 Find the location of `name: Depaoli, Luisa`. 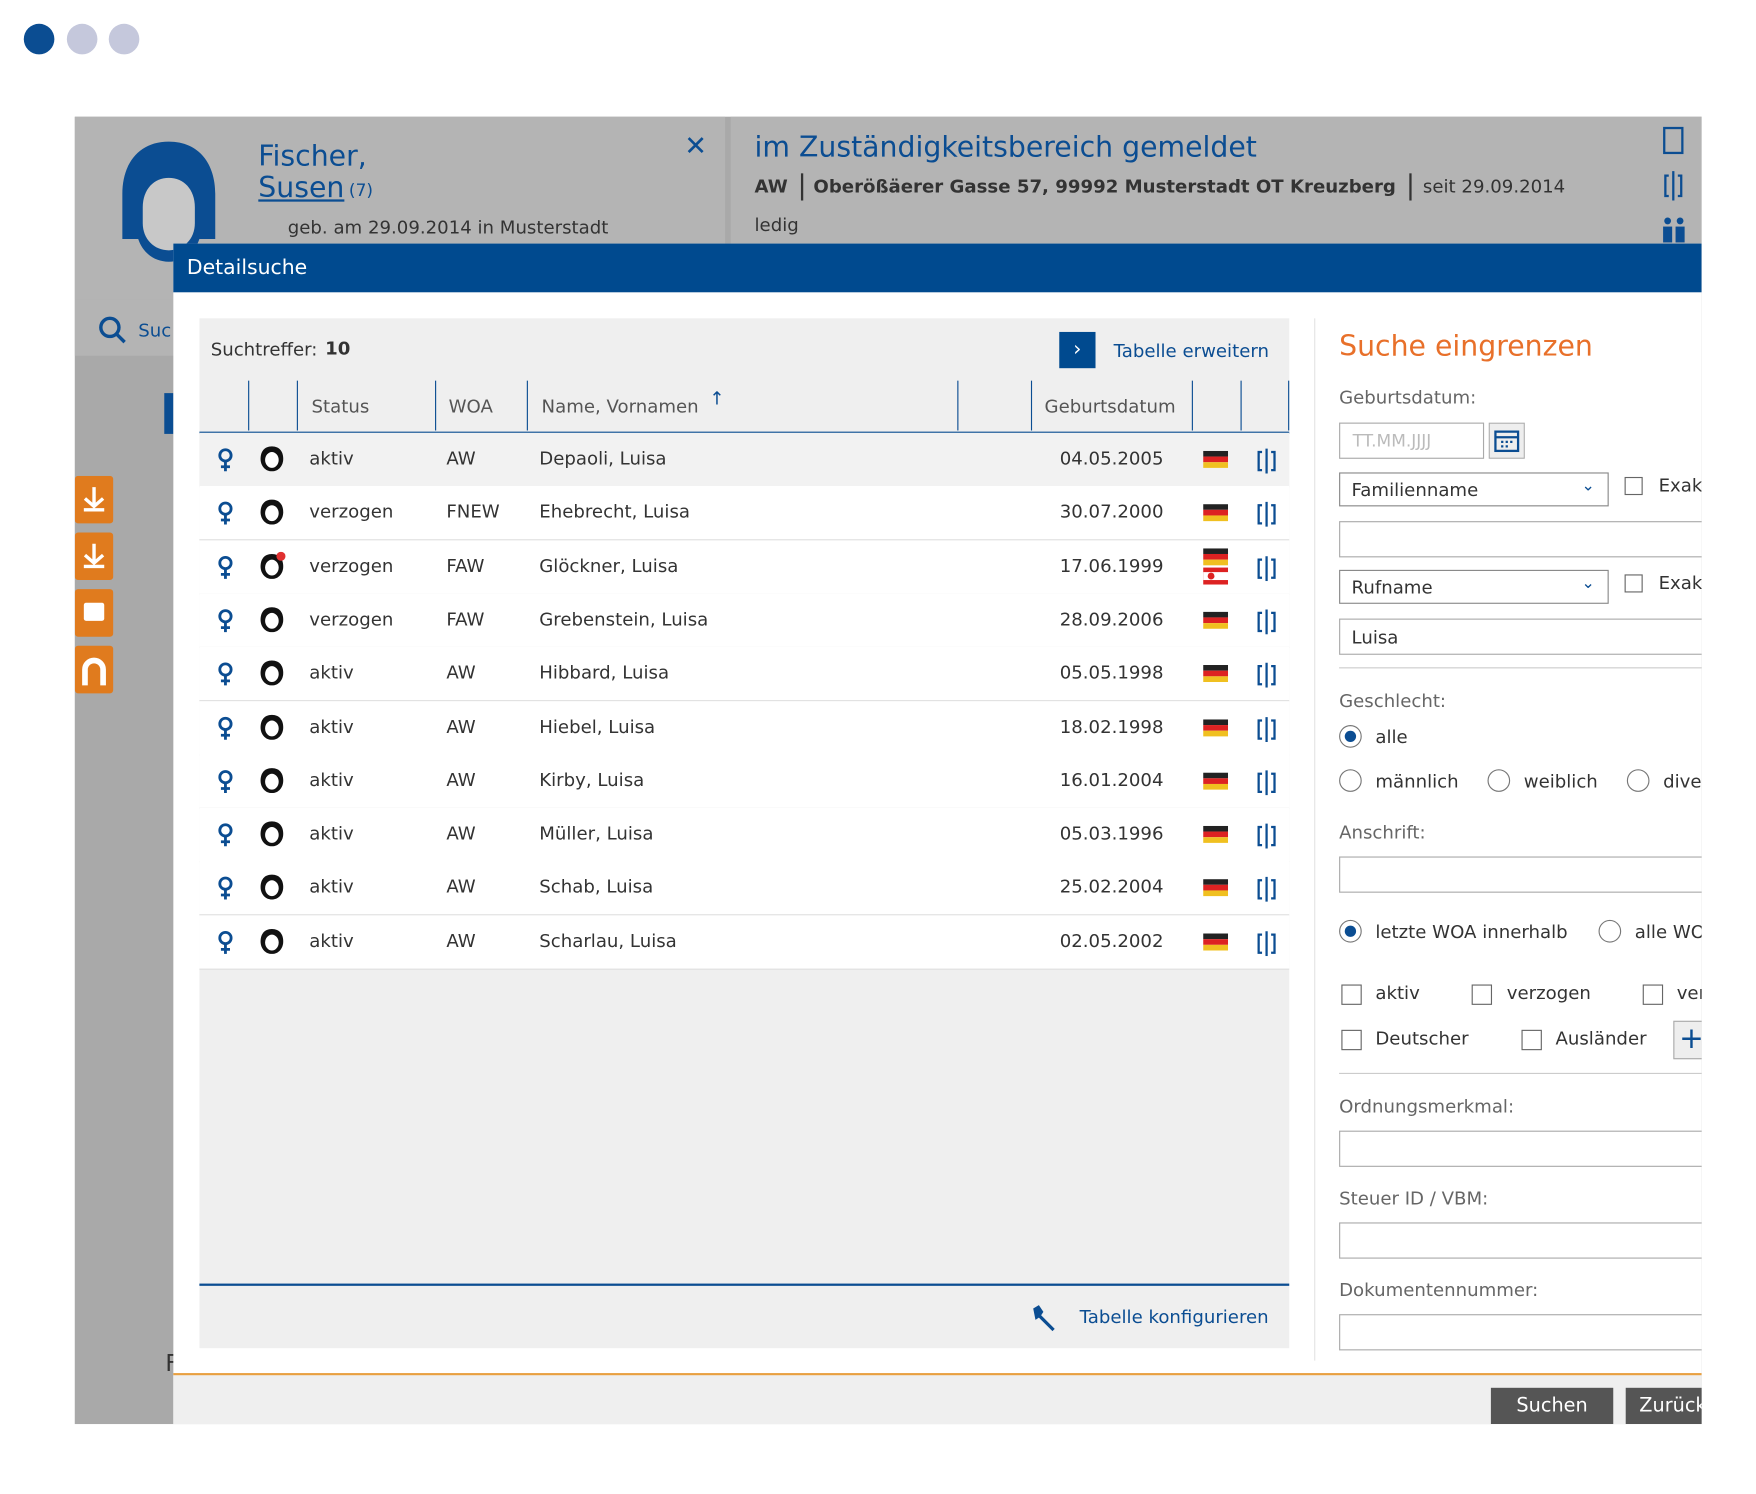

name: Depaoli, Luisa is located at coordinates (603, 458).